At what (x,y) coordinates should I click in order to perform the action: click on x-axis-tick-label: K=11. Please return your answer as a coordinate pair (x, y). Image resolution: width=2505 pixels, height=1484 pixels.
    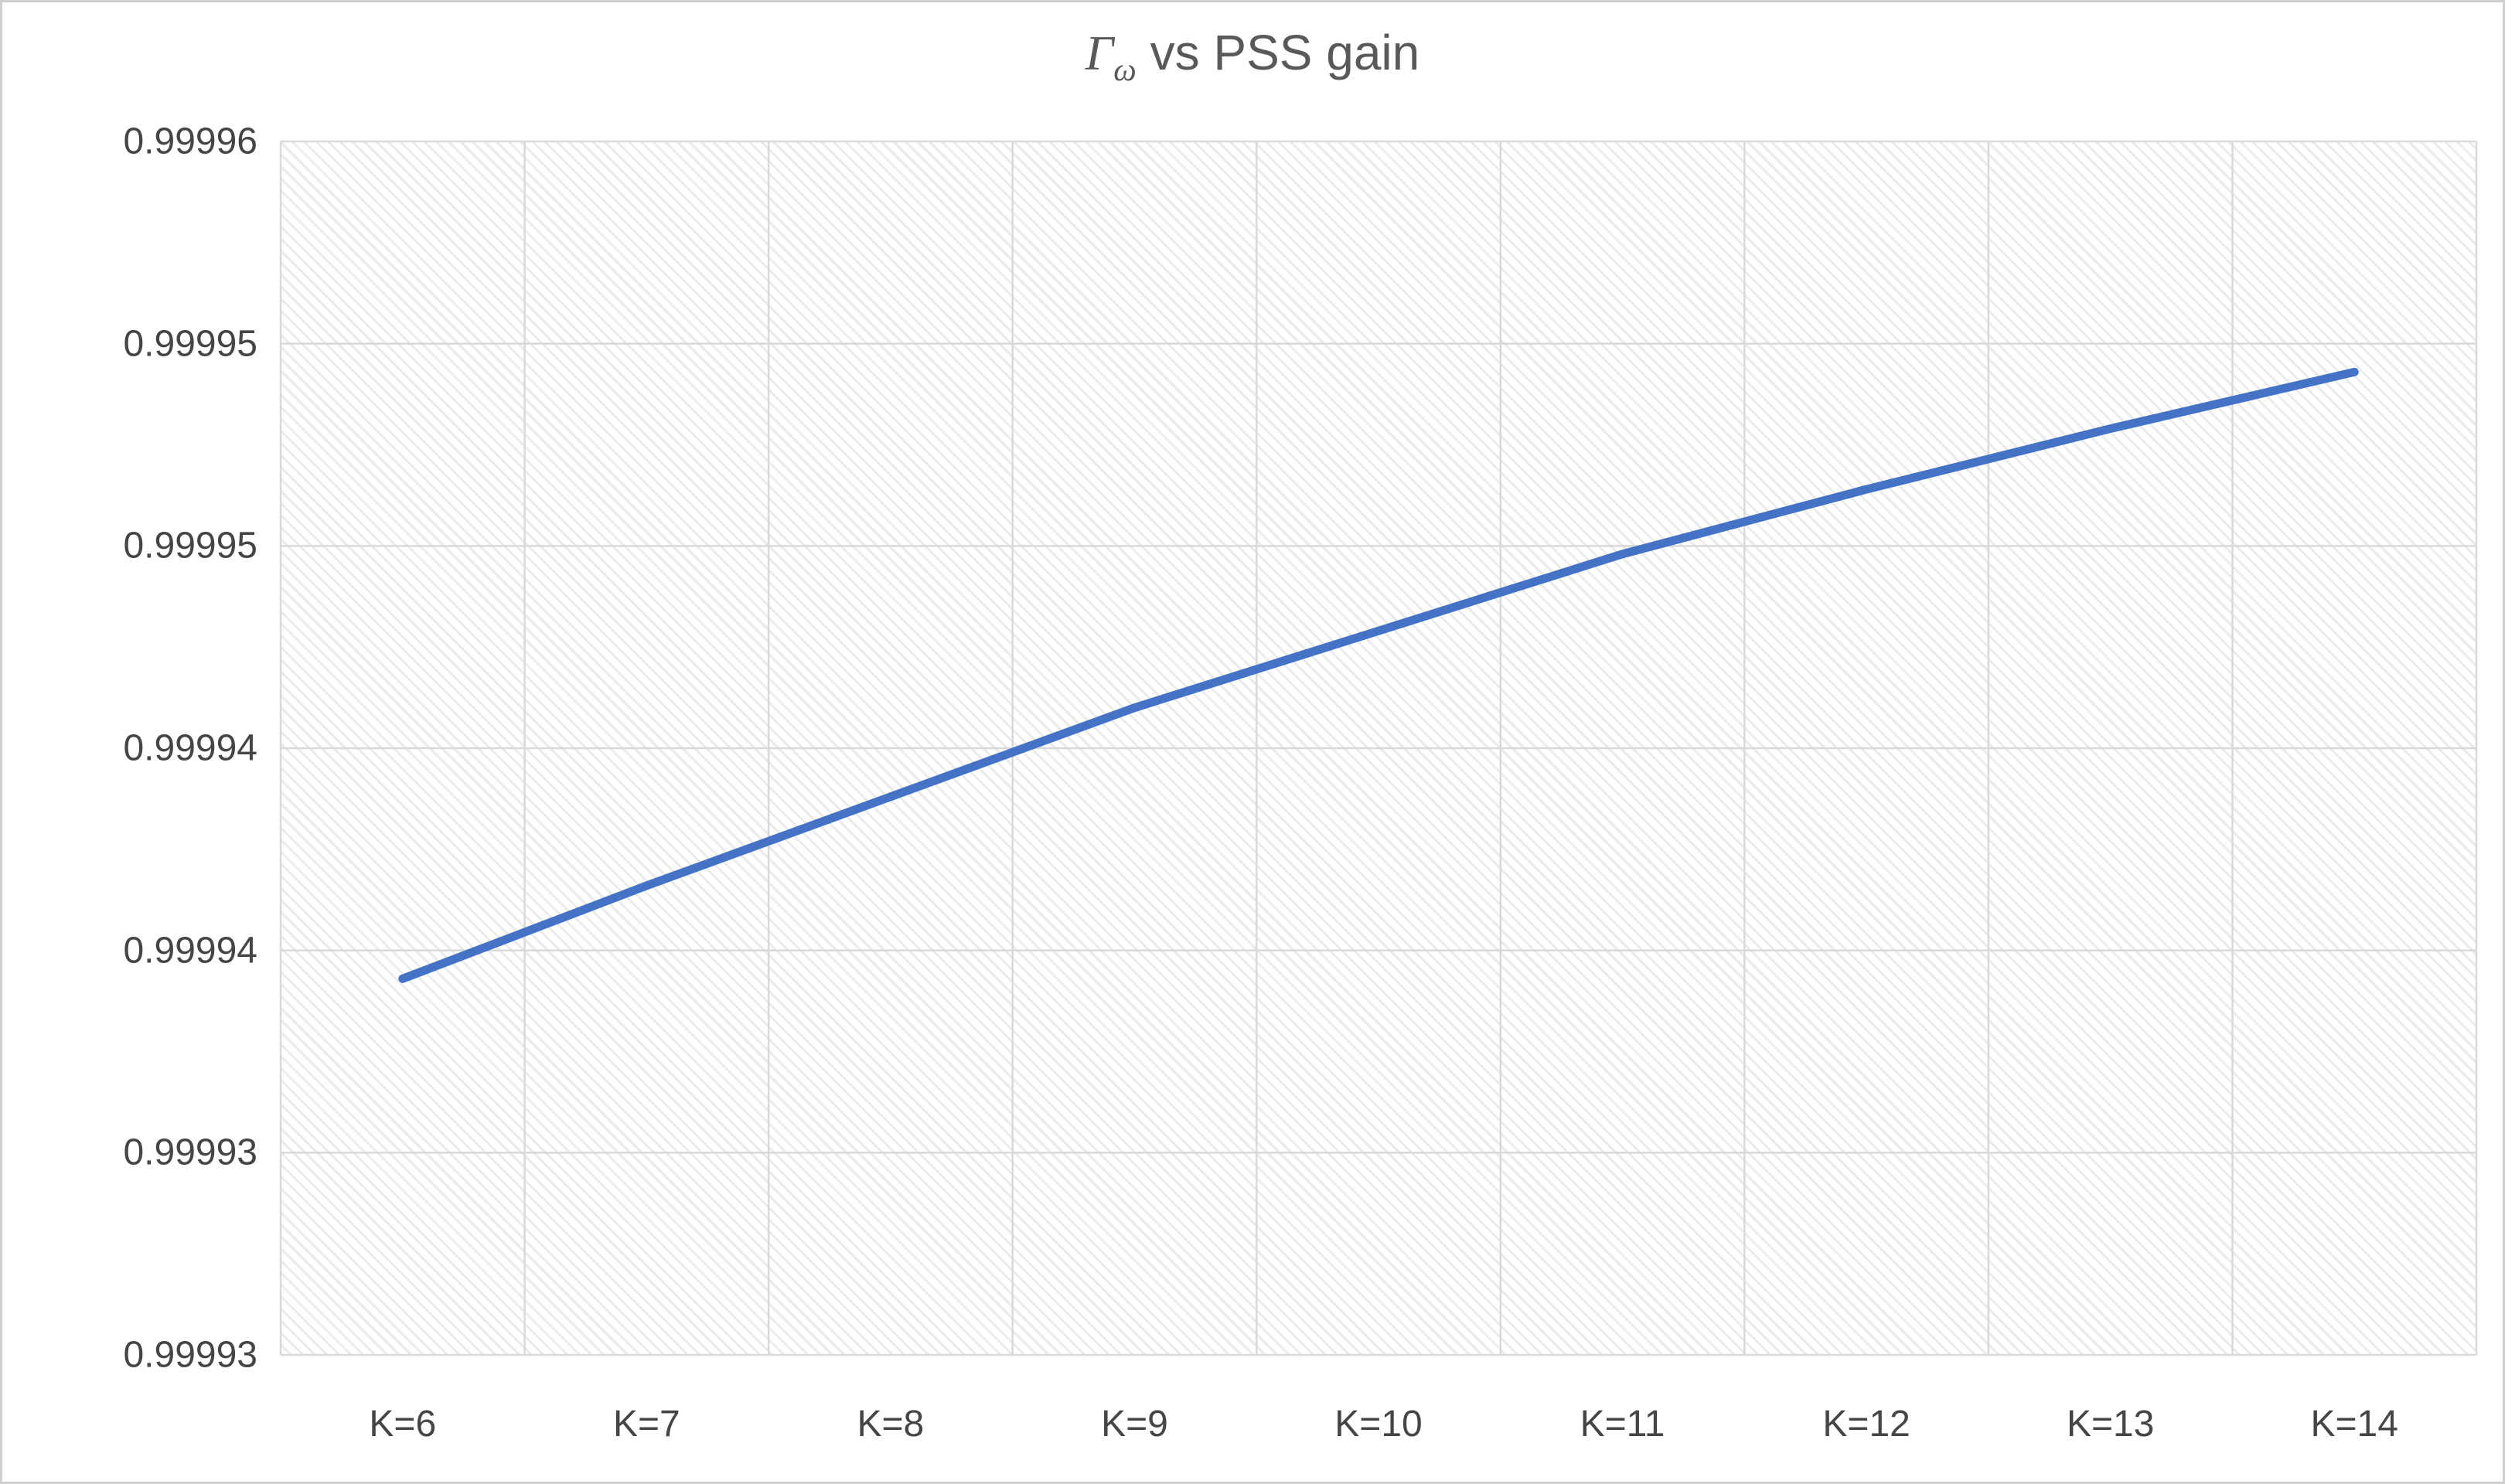
    Looking at the image, I should click on (1622, 1424).